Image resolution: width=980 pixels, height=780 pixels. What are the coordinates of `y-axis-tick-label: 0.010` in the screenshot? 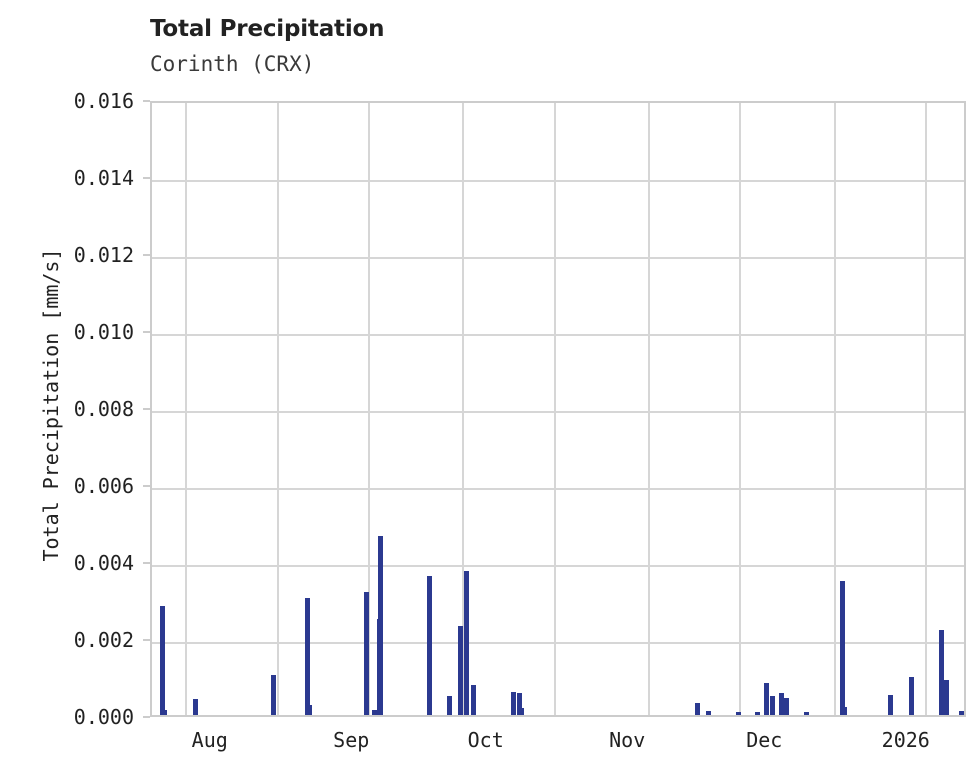 It's located at (103, 332).